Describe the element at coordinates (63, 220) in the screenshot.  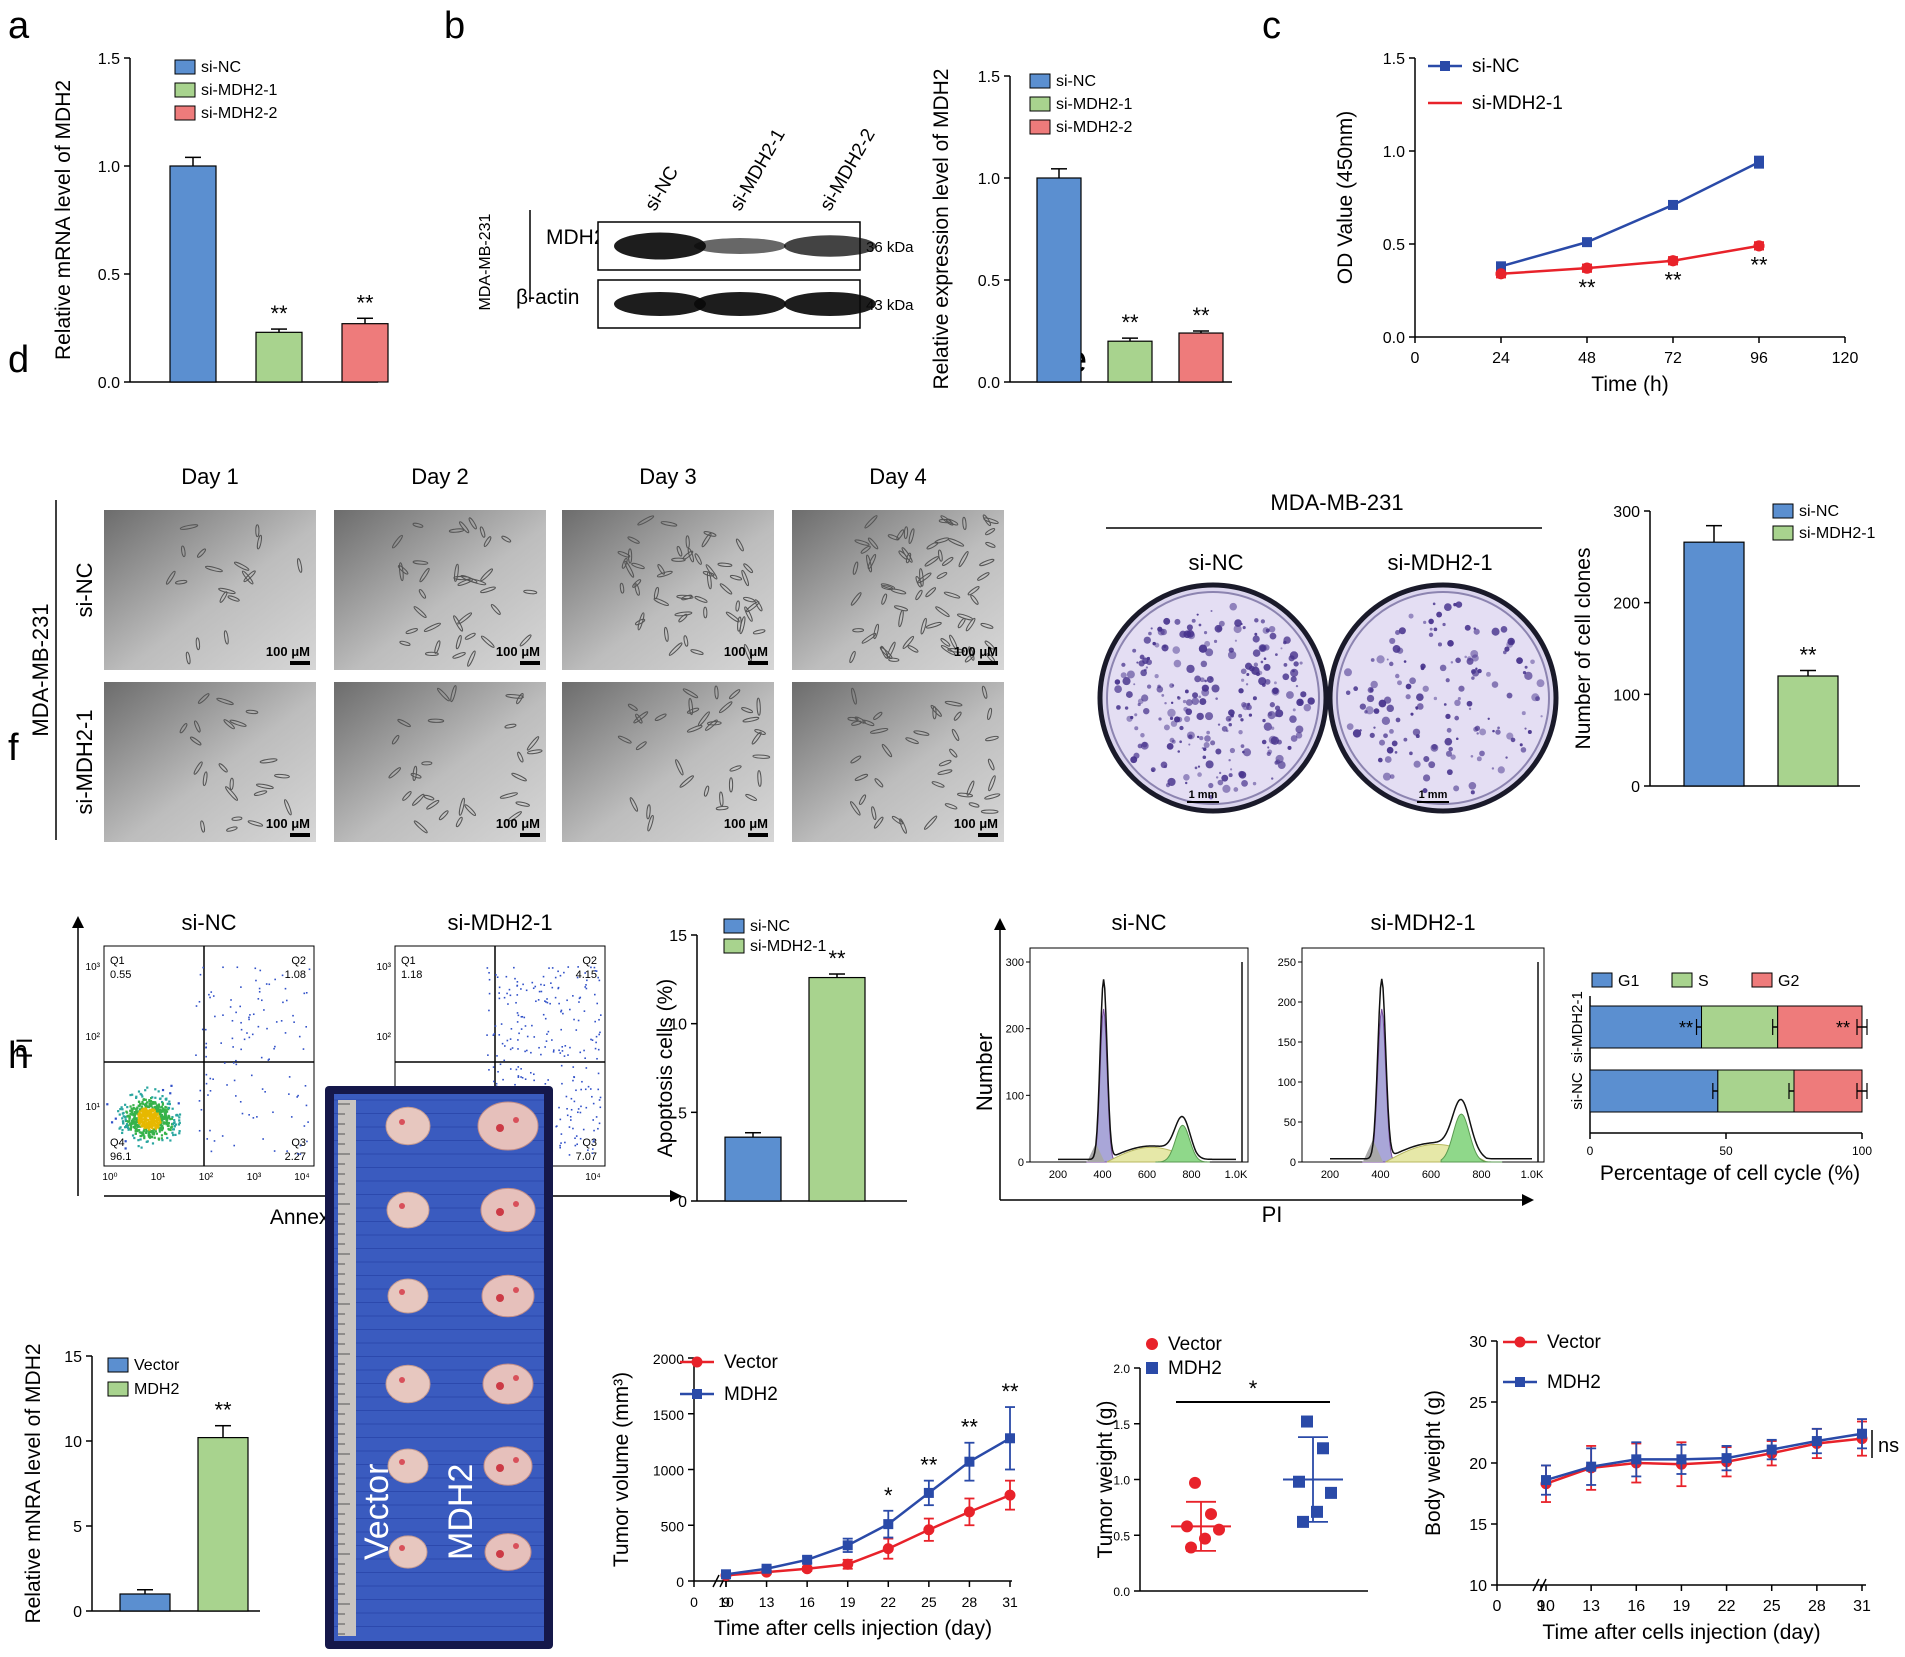
I see `y-axis-label: Relative mRNA level of MDH2` at that location.